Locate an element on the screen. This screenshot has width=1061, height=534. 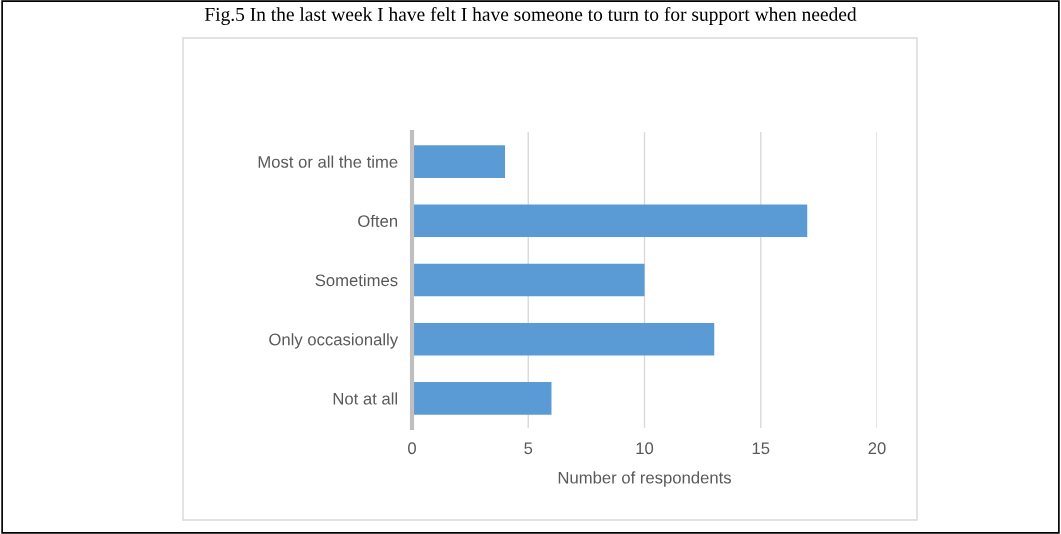
x-tick-label: 15 is located at coordinates (761, 448).